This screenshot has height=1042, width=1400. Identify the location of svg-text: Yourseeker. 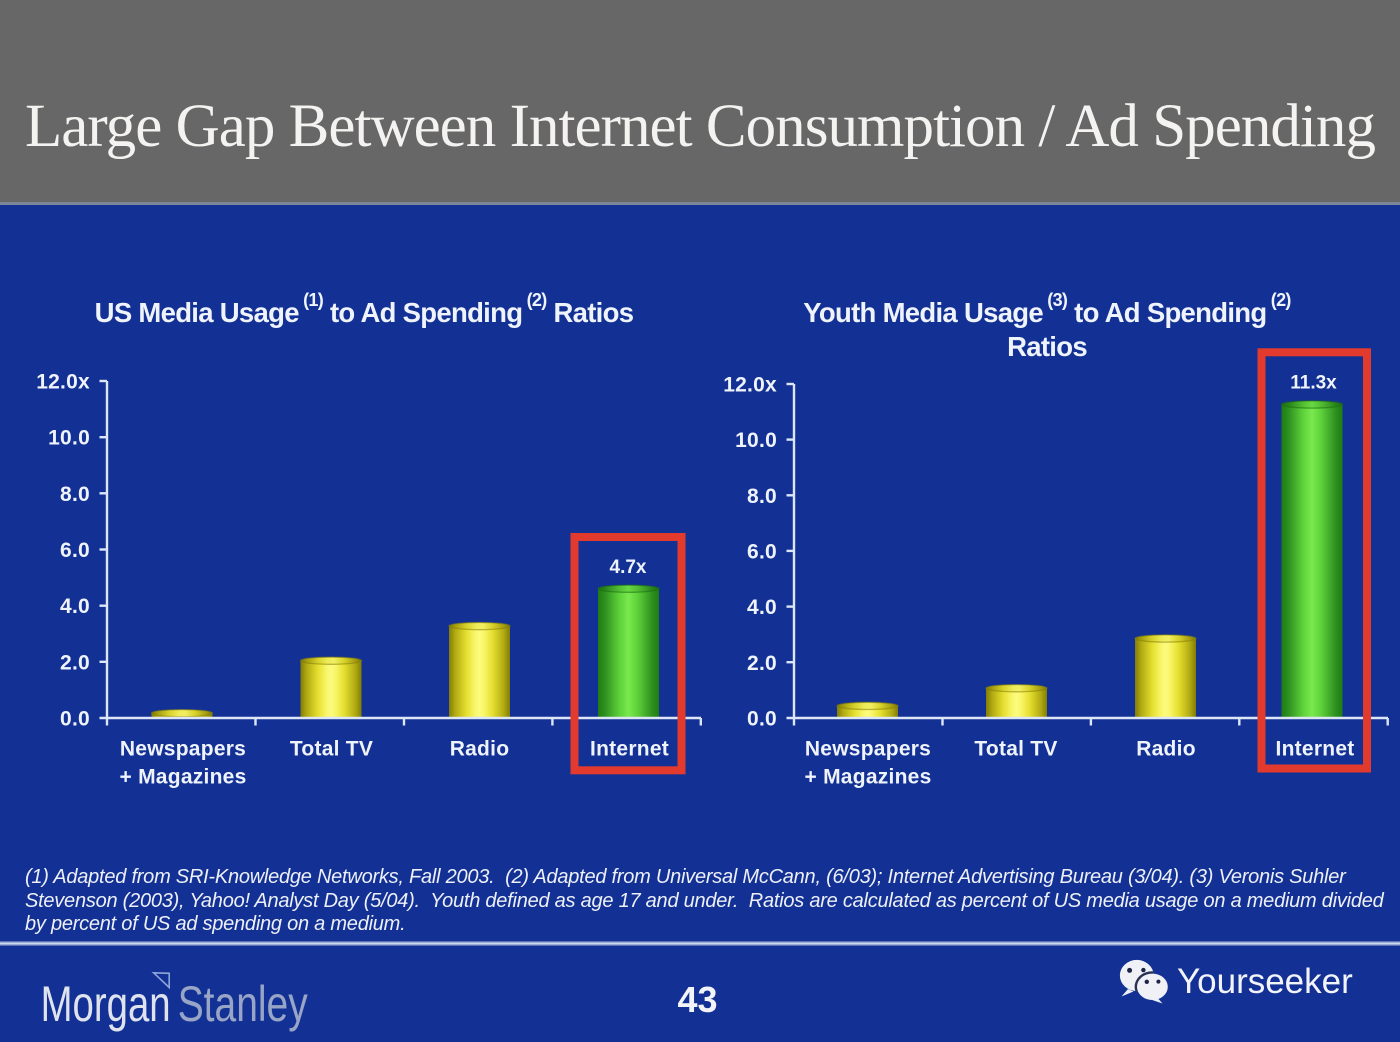
(1265, 981).